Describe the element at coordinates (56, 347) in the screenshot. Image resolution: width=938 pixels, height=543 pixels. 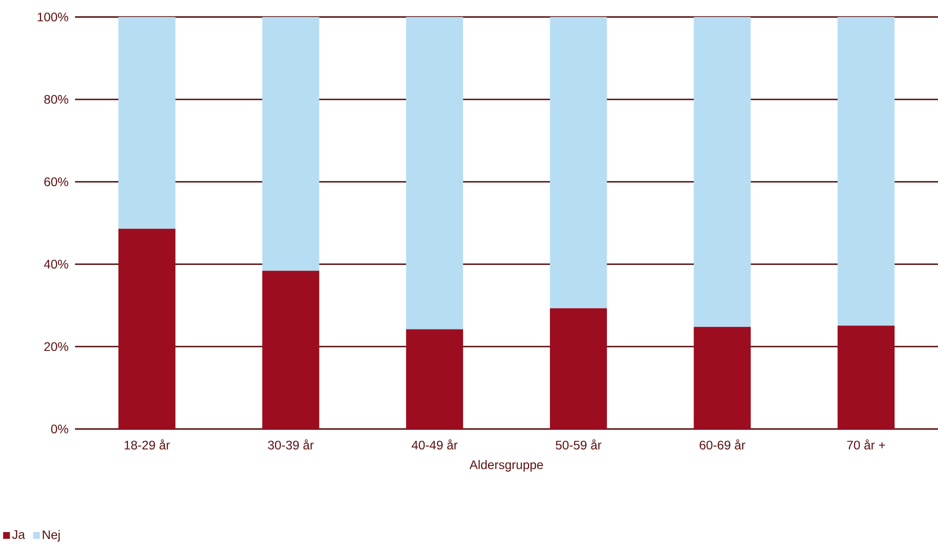
I see `y-tick-label: 20%` at that location.